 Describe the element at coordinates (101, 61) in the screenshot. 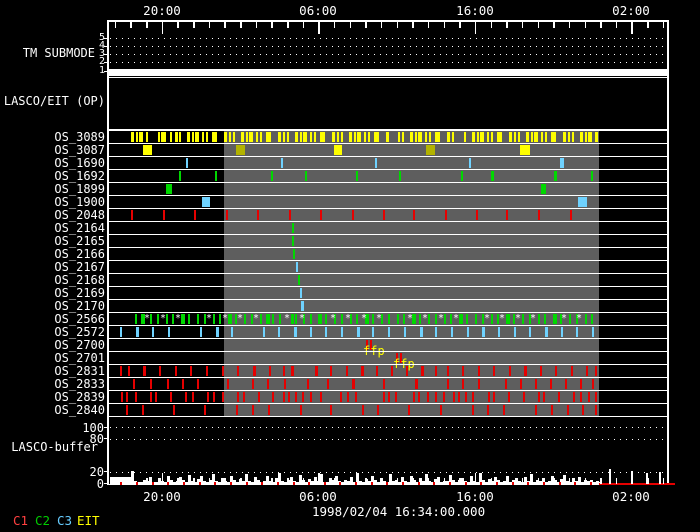

I see `submode-tick-label: 2` at that location.